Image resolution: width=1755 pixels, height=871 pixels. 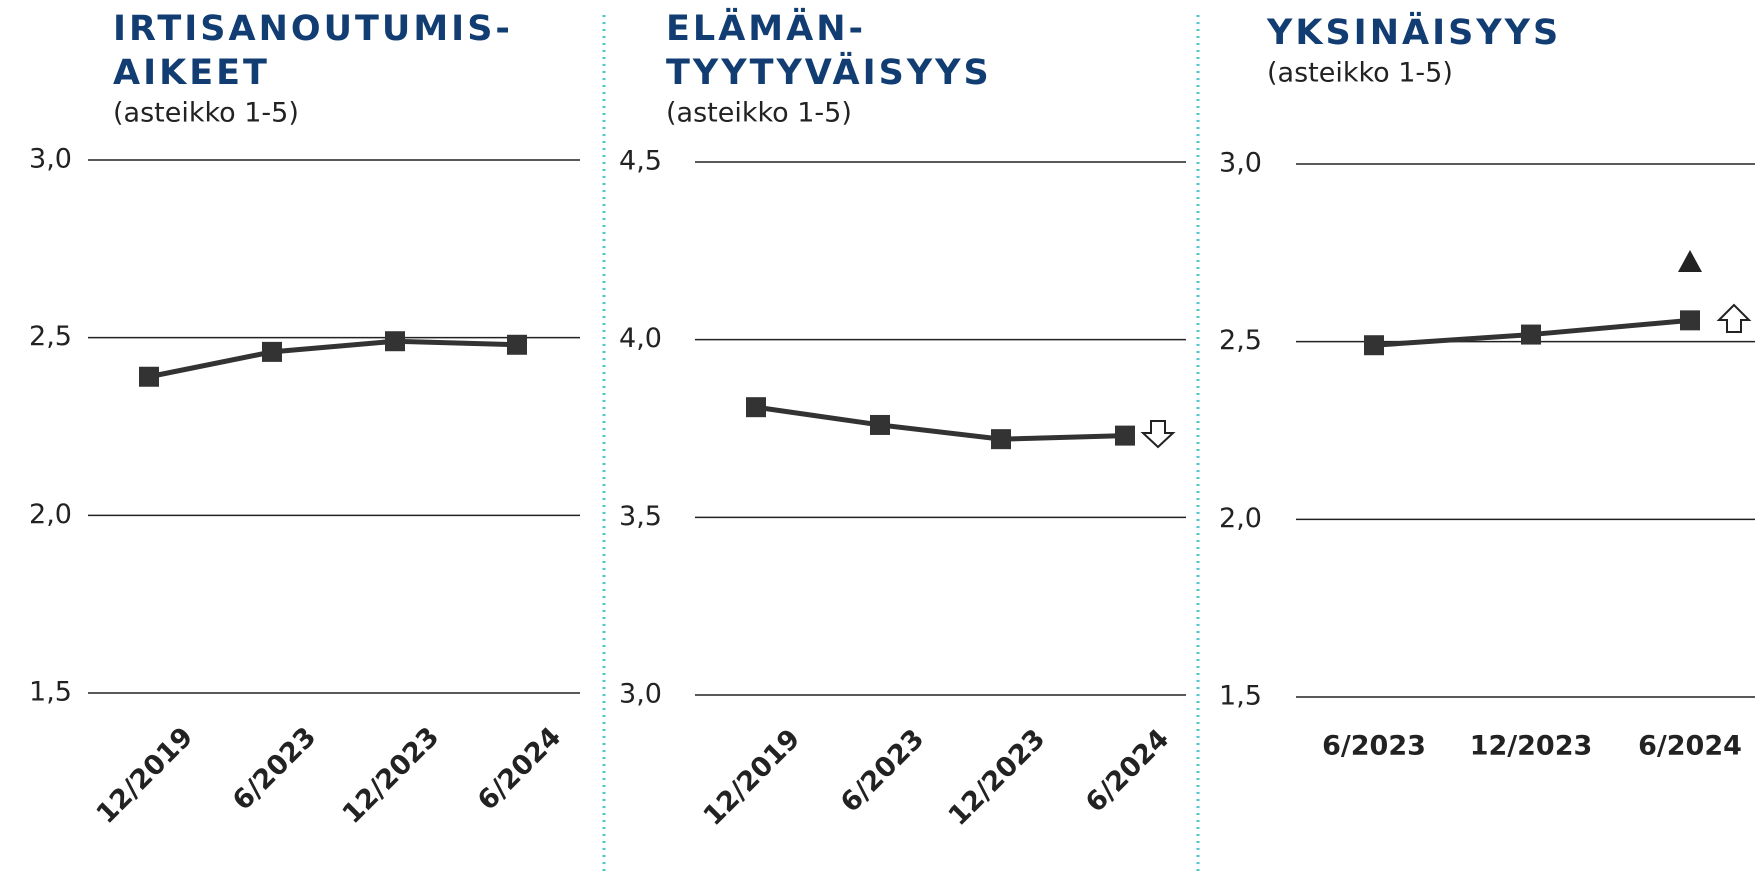 What do you see at coordinates (1734, 318) in the screenshot?
I see `up-arrow` at bounding box center [1734, 318].